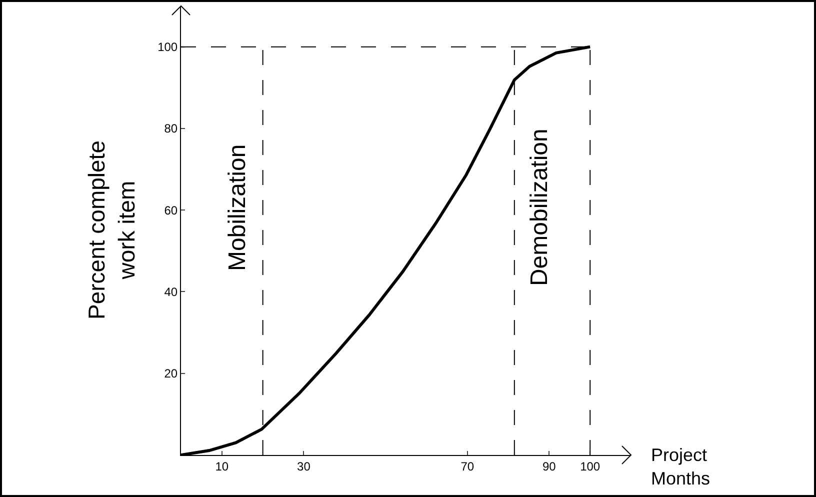 The width and height of the screenshot is (816, 497). I want to click on annotation: Demobilization, so click(539, 207).